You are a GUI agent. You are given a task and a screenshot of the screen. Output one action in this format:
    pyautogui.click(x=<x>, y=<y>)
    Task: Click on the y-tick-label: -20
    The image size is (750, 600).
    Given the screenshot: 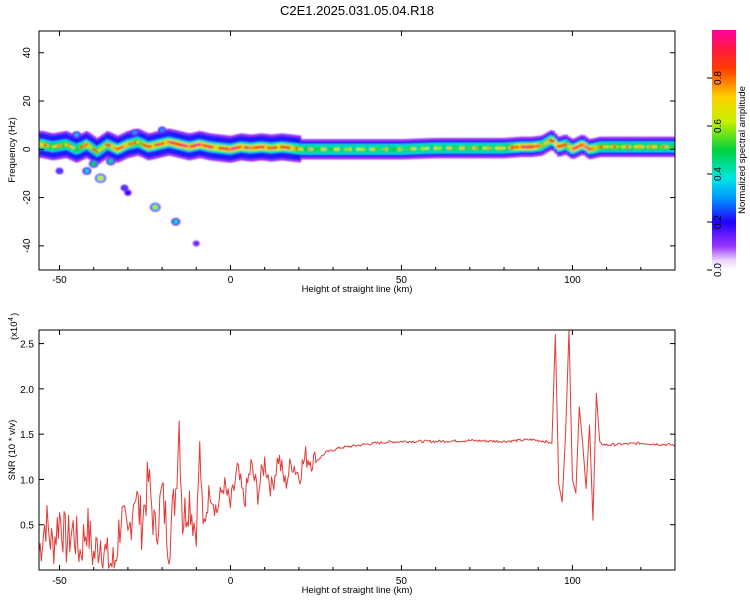 What is the action you would take?
    pyautogui.click(x=27, y=197)
    